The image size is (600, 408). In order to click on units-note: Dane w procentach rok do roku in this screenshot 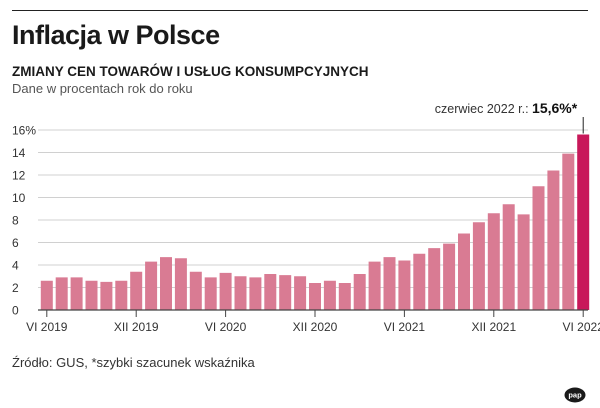, I will do `click(102, 88)`.